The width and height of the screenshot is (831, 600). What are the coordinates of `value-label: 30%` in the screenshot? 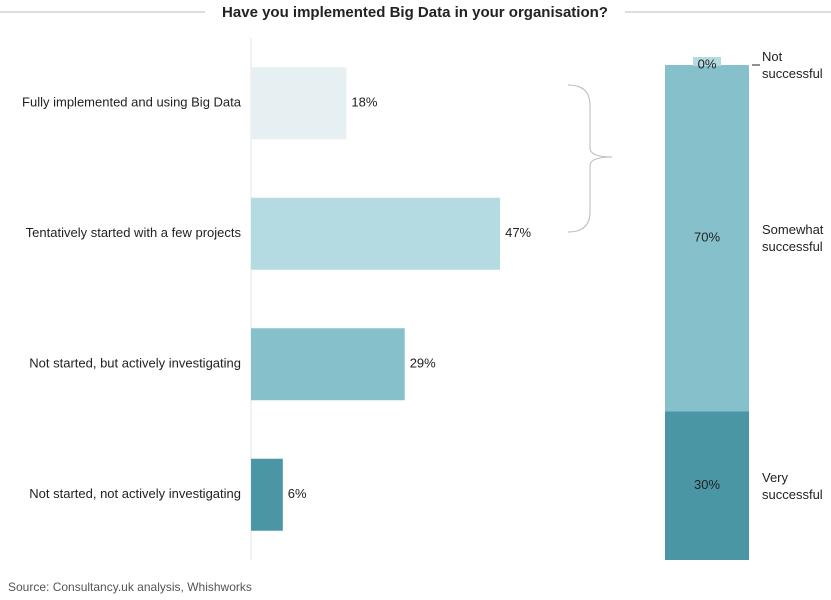 It's located at (707, 484).